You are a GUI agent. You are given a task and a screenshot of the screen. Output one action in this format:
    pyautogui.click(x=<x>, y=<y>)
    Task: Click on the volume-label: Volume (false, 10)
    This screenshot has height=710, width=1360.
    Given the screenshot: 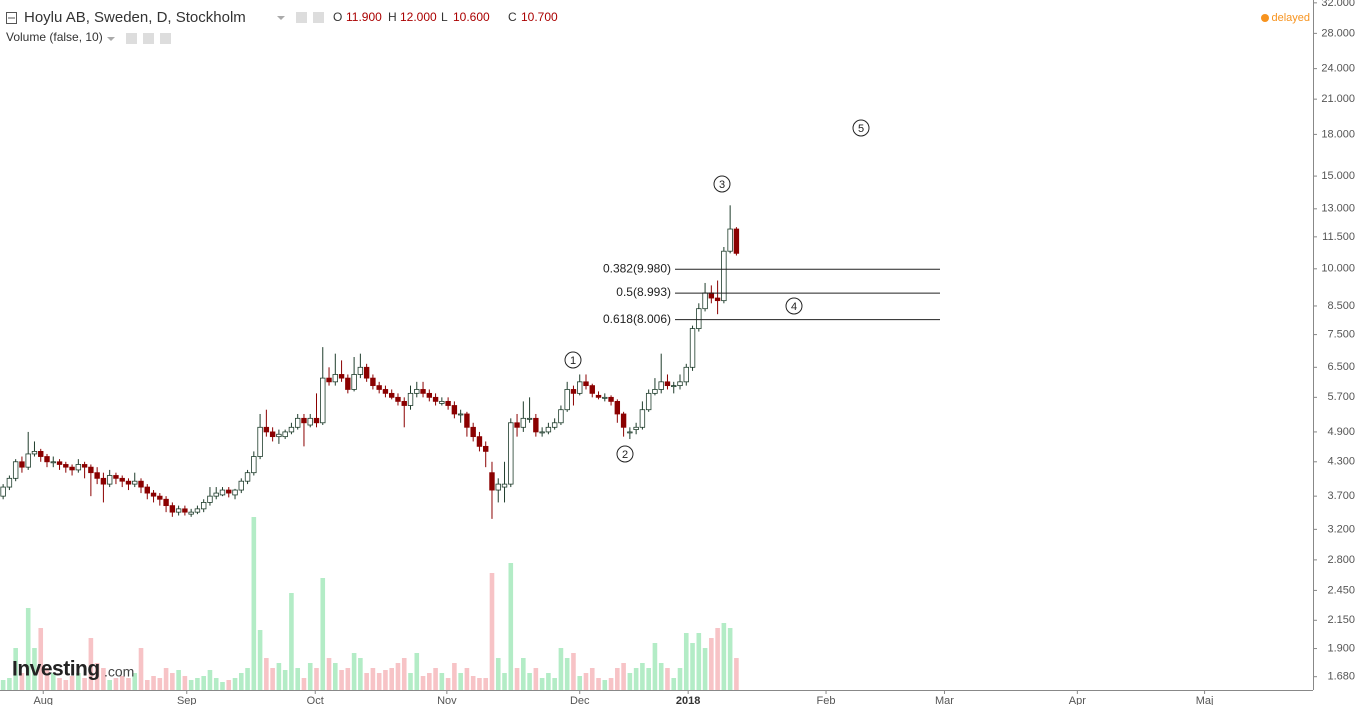 What is the action you would take?
    pyautogui.click(x=54, y=37)
    